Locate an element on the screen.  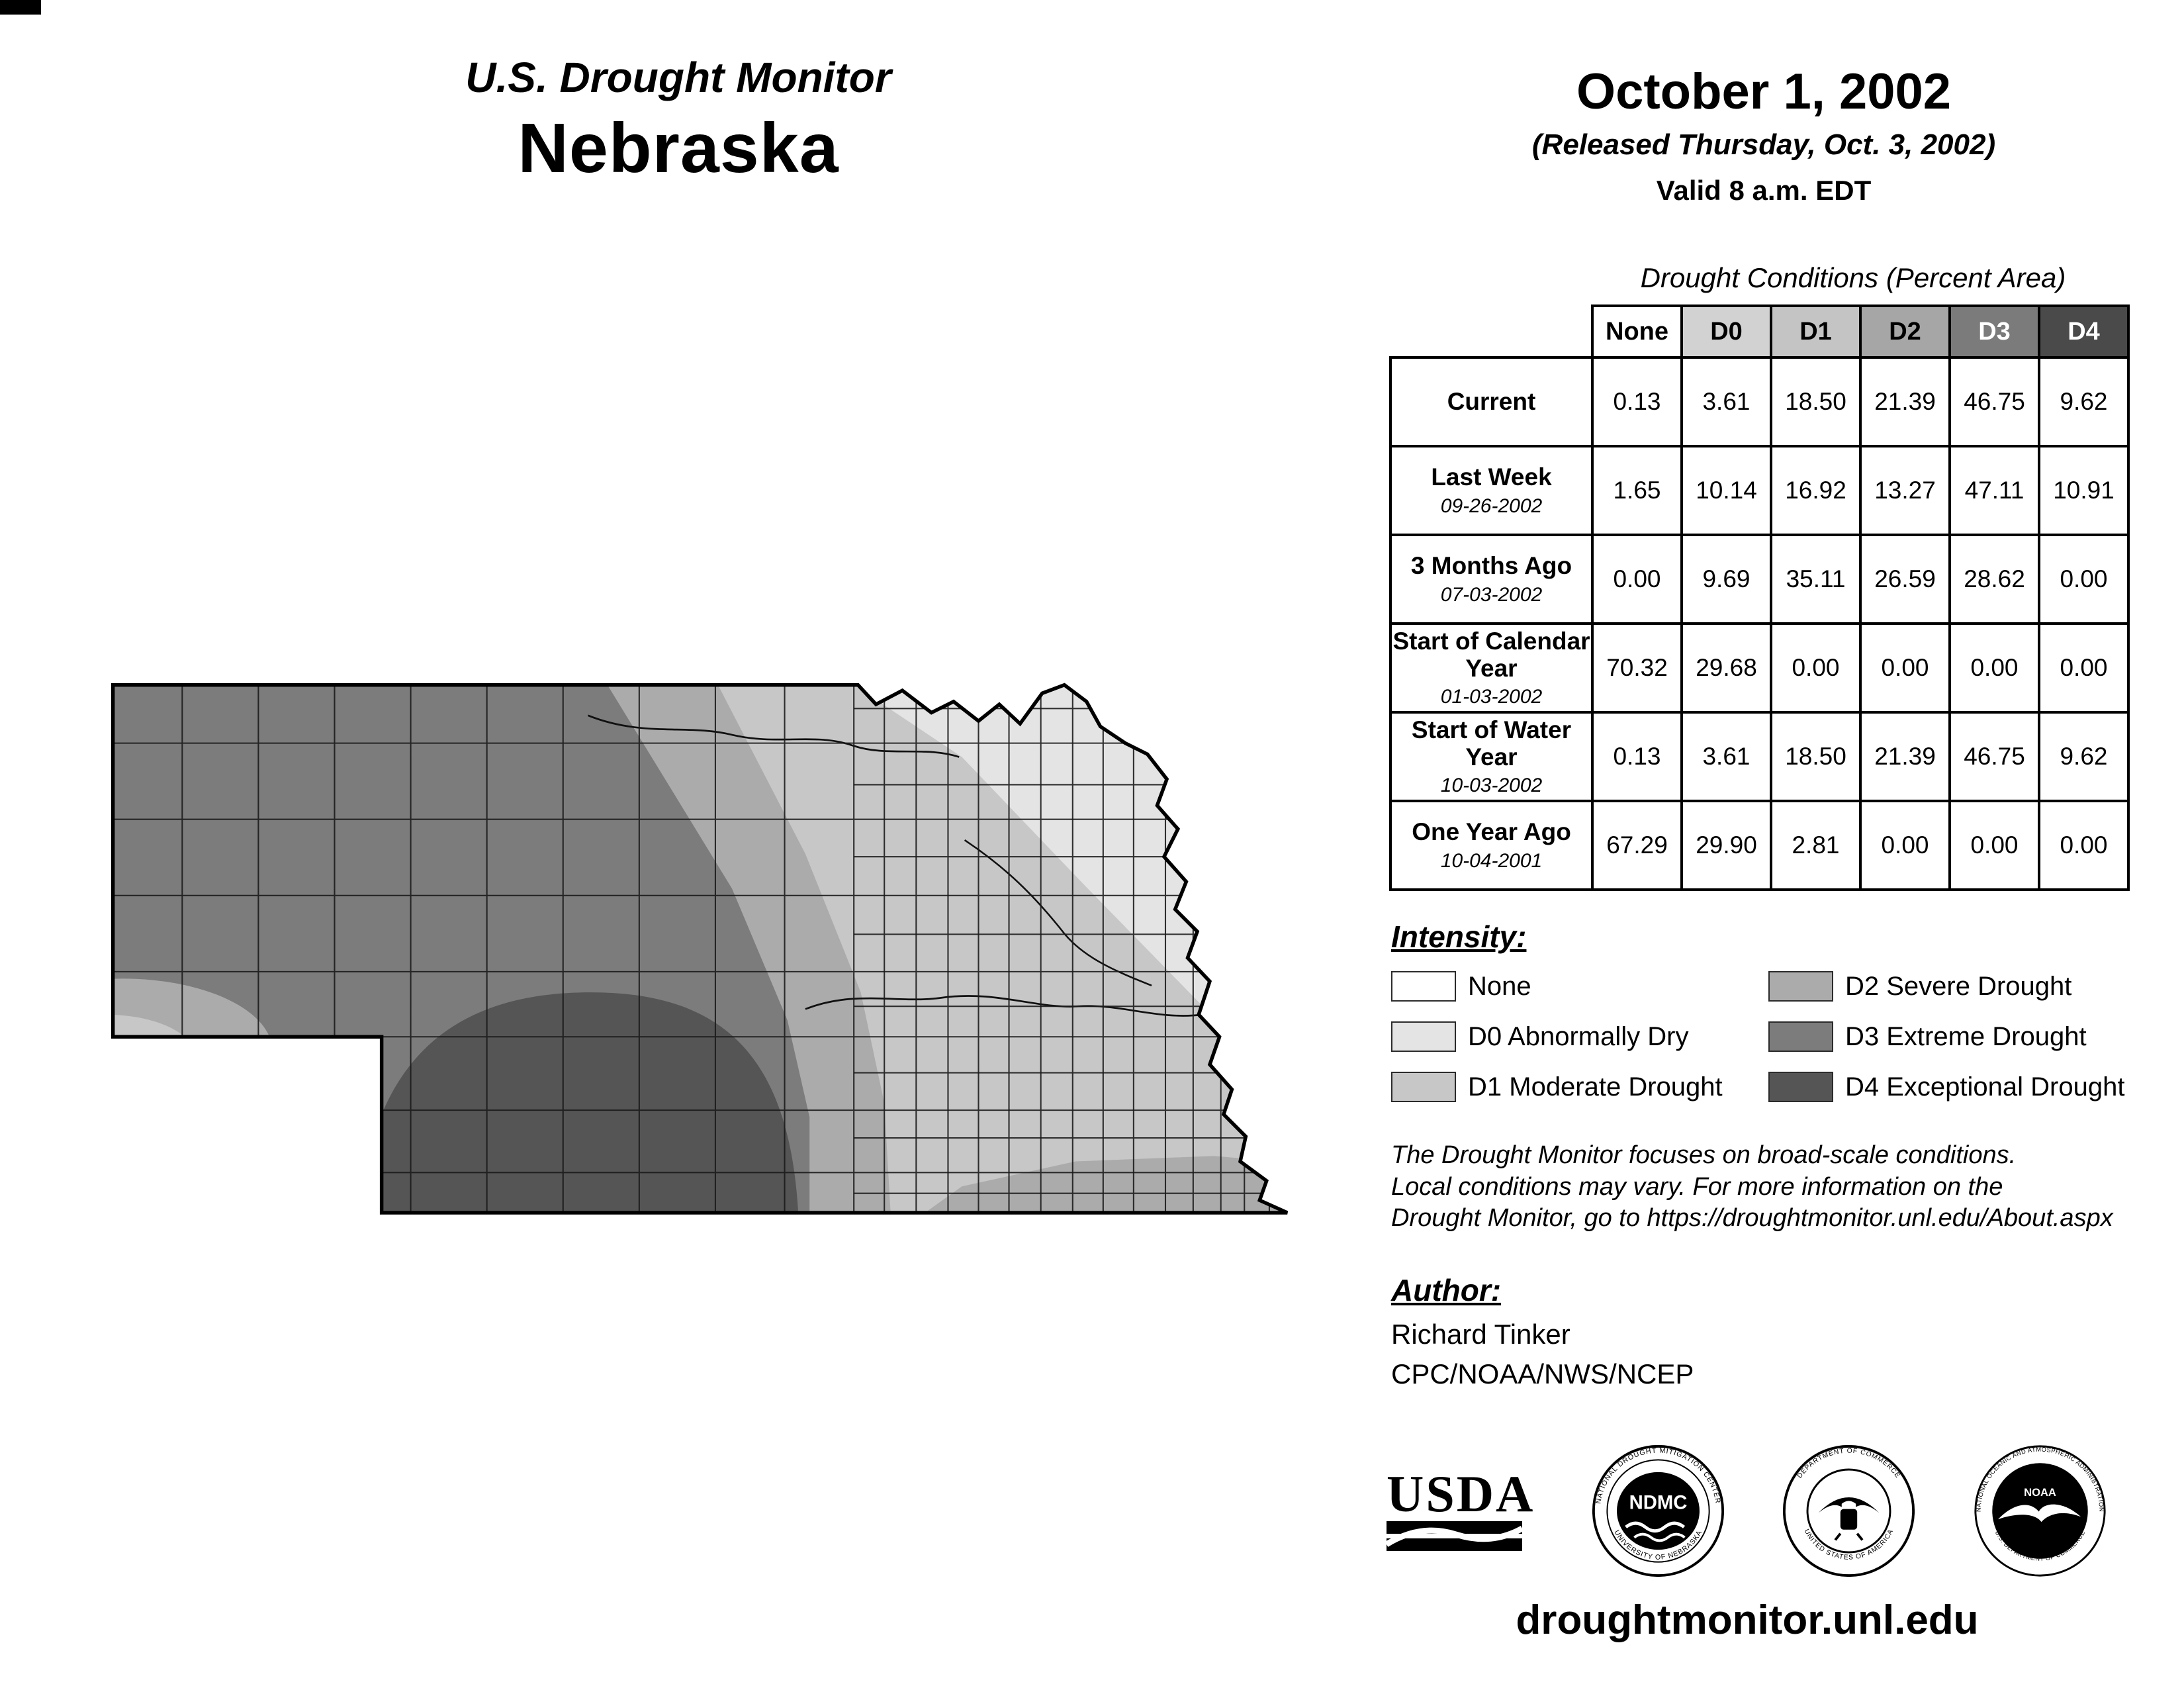
value-cell: 70.32 is located at coordinates (1637, 668).